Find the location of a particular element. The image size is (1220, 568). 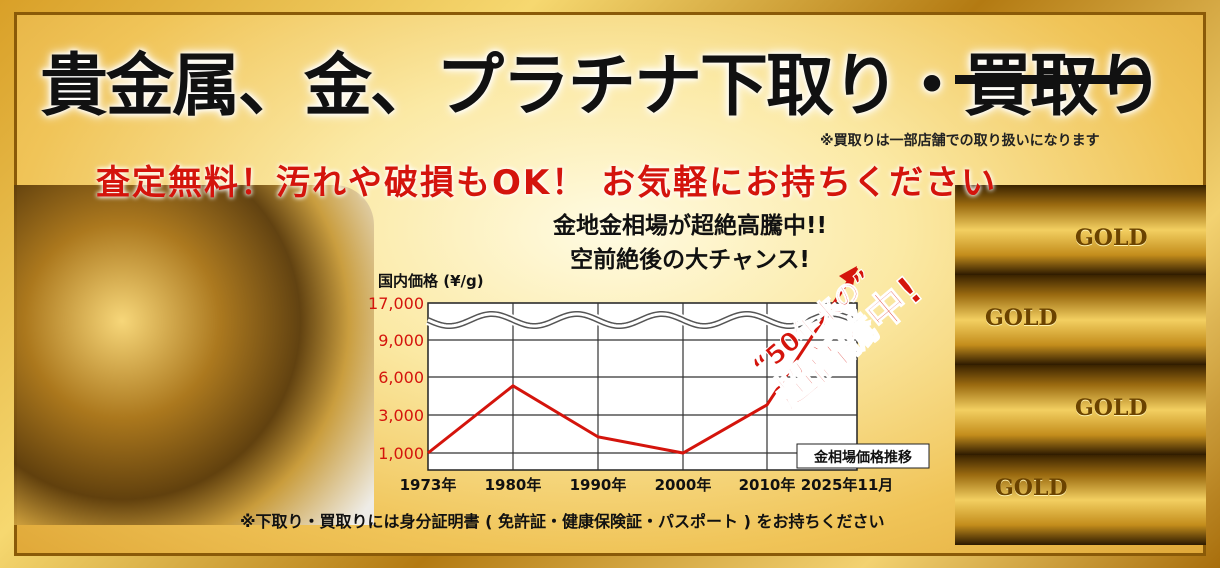

x-tick-label: 1990年 is located at coordinates (598, 485).